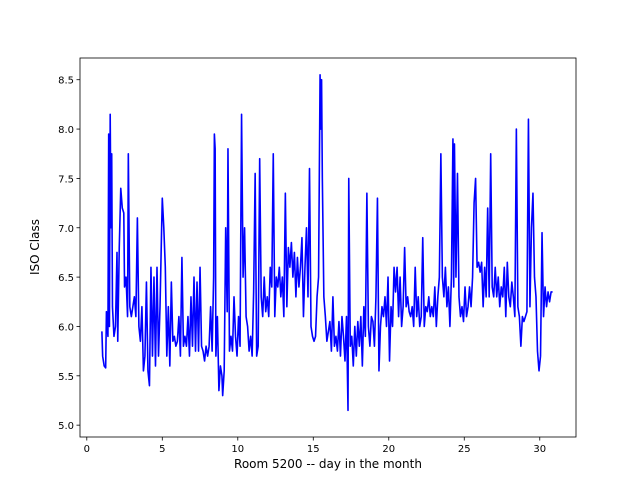  What do you see at coordinates (35, 247) in the screenshot?
I see `y-axis-label: ISO Class` at bounding box center [35, 247].